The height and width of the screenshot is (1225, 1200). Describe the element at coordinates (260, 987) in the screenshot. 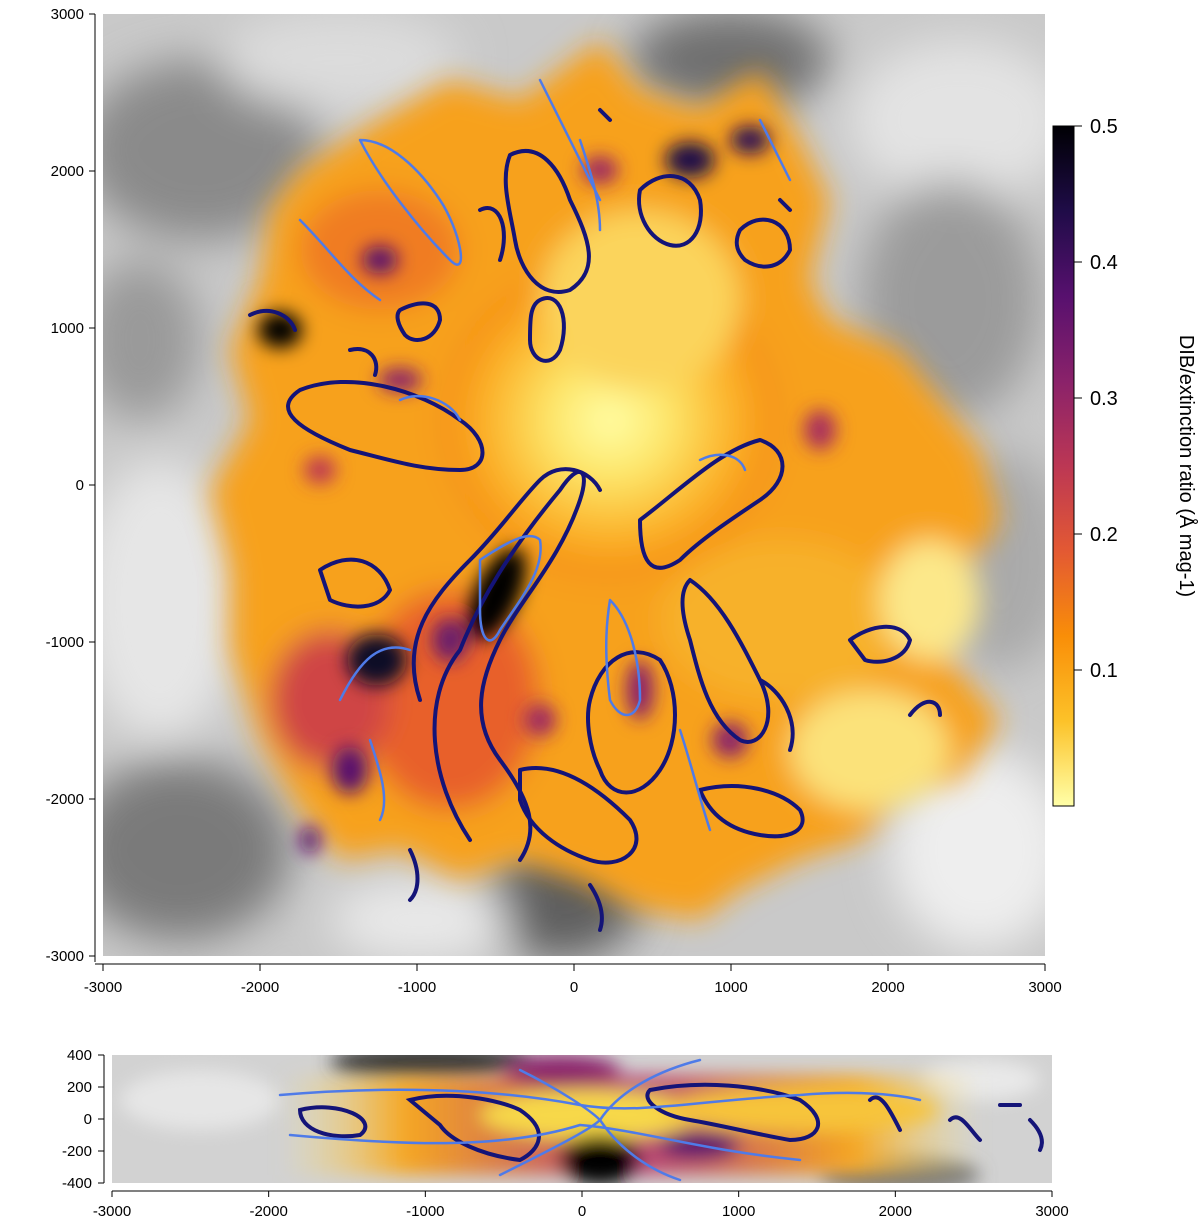

I see `main-x-tick-label: -2000` at that location.